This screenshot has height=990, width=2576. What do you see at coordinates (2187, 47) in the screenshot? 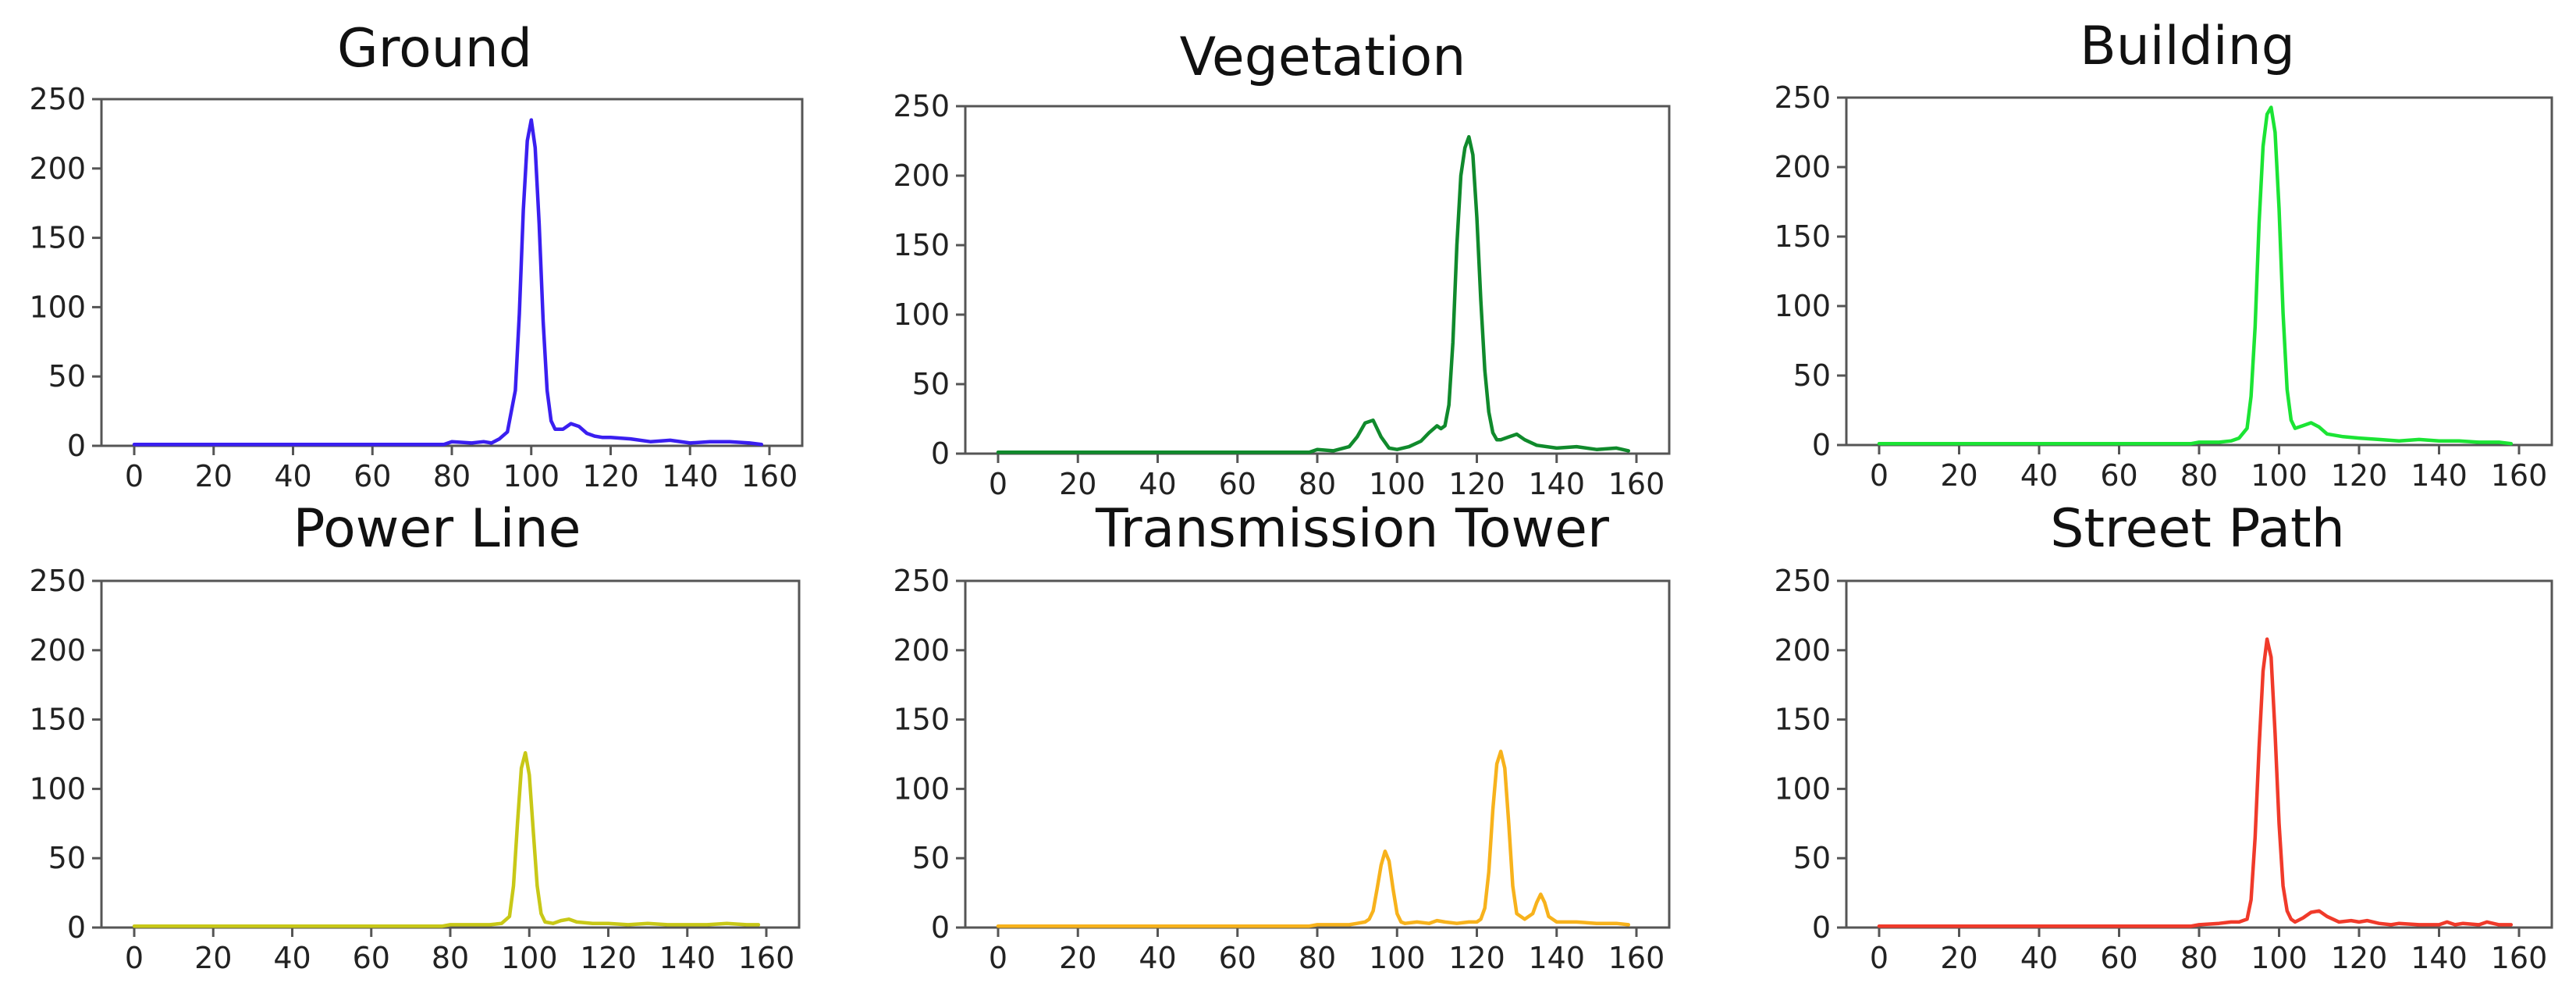
I see `chart-title: Building` at bounding box center [2187, 47].